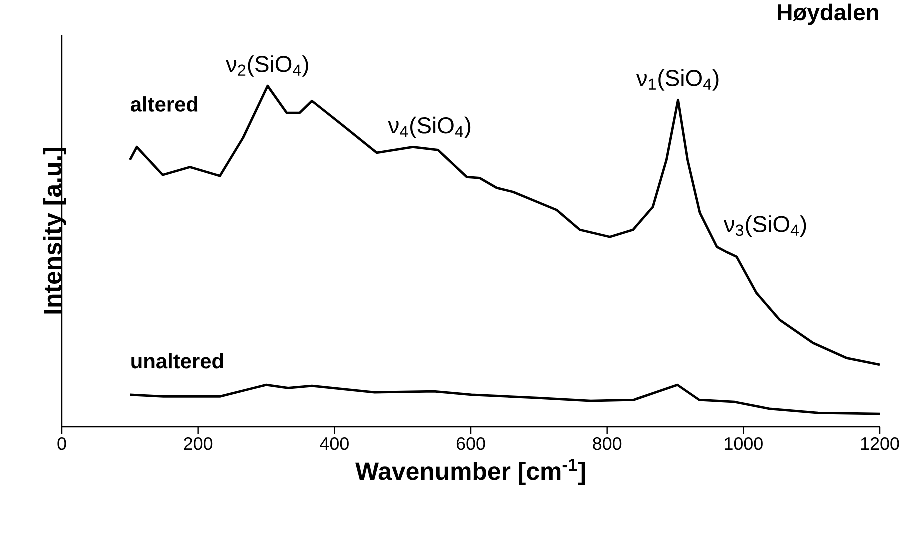 The width and height of the screenshot is (911, 535). Describe the element at coordinates (677, 80) in the screenshot. I see `annotation: ν$_{1}$(SiO$_{4}$)` at that location.